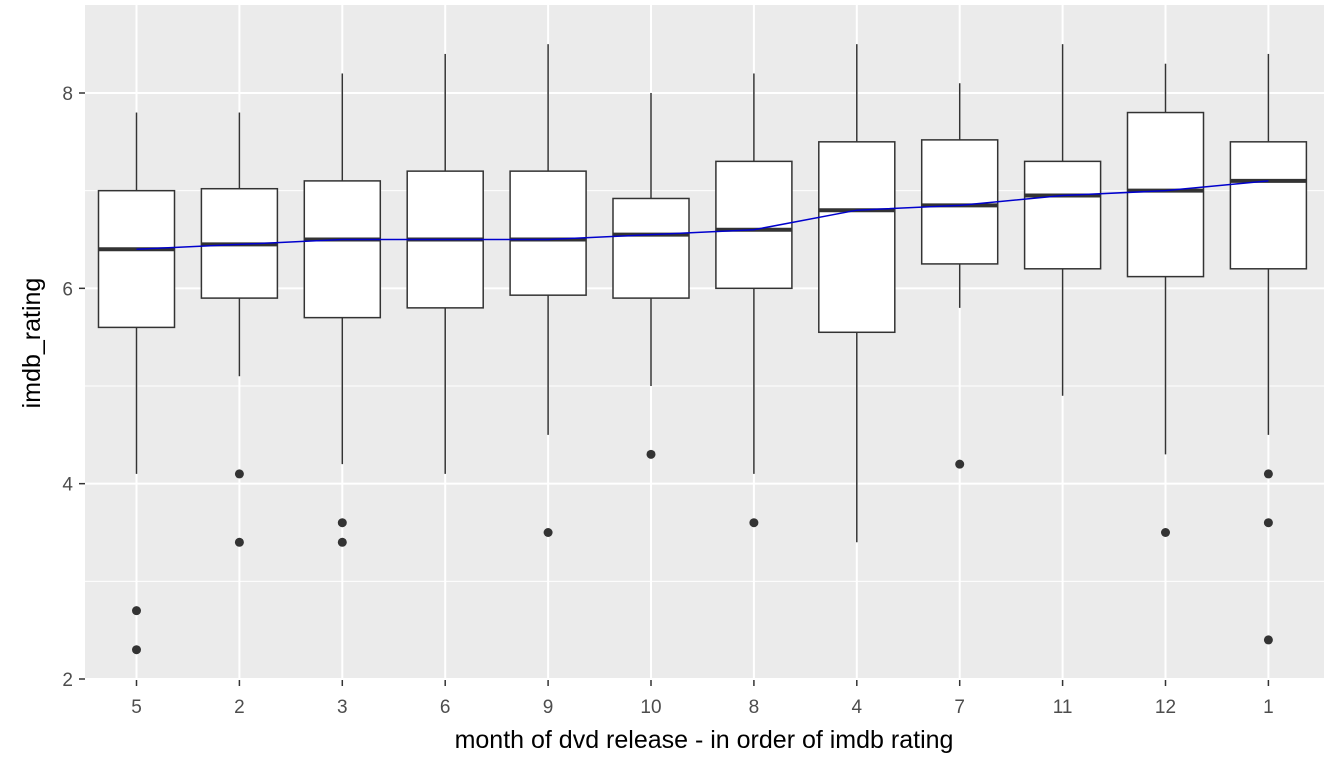 The height and width of the screenshot is (768, 1344). What do you see at coordinates (959, 707) in the screenshot?
I see `x-tick-label: 7` at bounding box center [959, 707].